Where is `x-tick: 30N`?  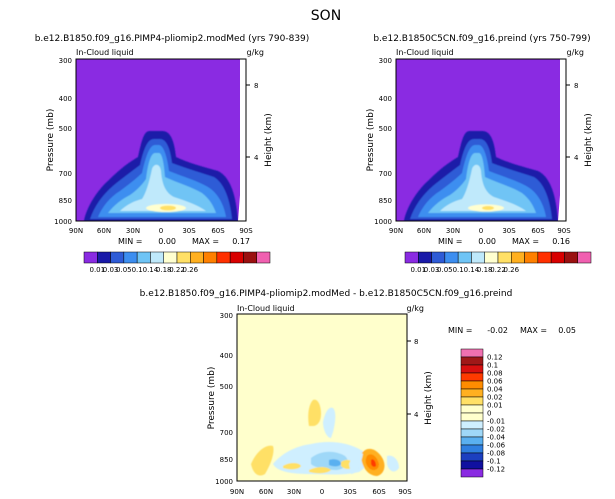 x-tick: 30N is located at coordinates (133, 231).